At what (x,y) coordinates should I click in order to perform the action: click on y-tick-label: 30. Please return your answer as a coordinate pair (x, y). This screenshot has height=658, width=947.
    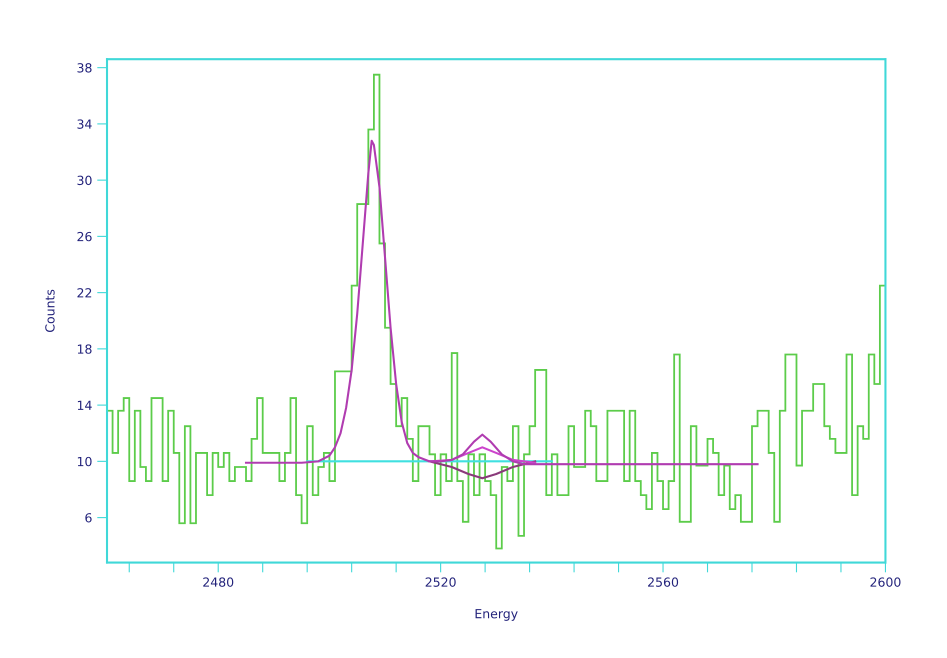
    Looking at the image, I should click on (84, 181).